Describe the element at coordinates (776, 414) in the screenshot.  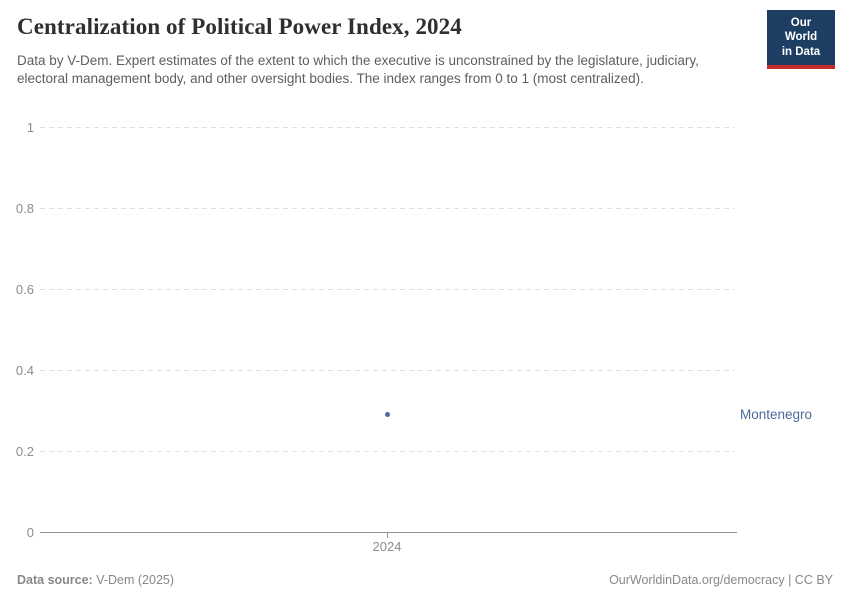
I see `entity-label-montenegro: Montenegro` at that location.